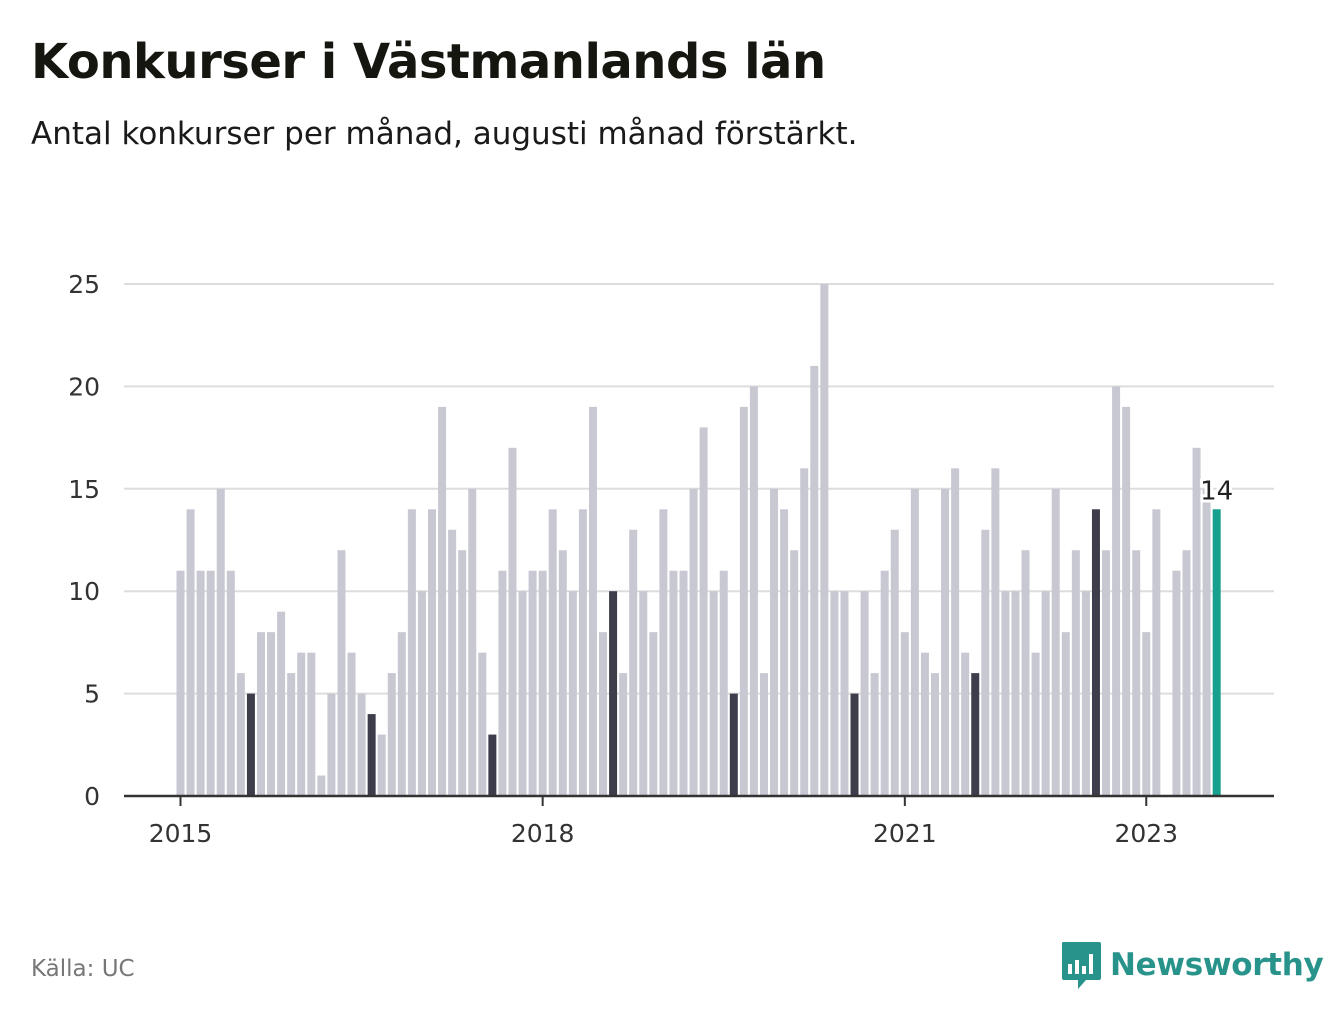  Describe the element at coordinates (92, 796) in the screenshot. I see `y-tick-label: 0` at that location.